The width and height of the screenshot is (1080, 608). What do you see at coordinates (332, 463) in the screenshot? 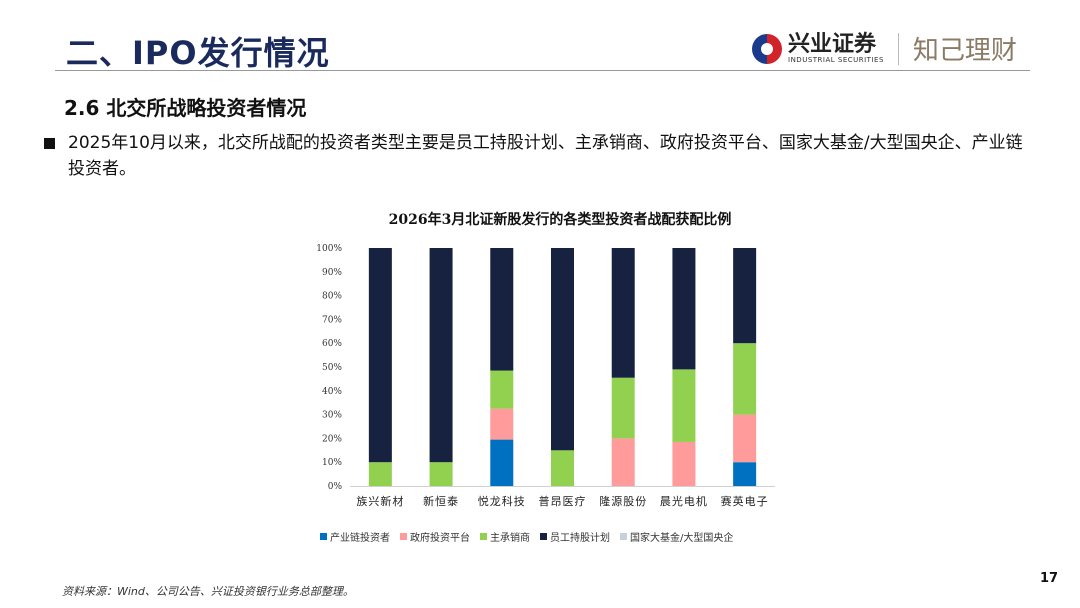
I see `y-tick-label: 10%` at bounding box center [332, 463].